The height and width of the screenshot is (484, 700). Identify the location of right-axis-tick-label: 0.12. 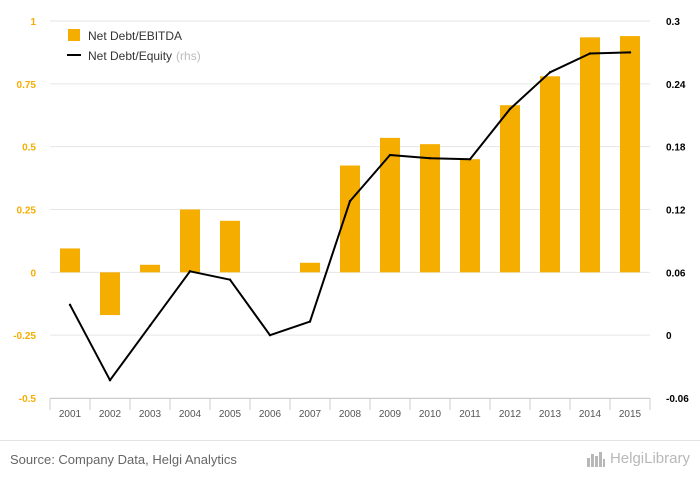
(676, 211).